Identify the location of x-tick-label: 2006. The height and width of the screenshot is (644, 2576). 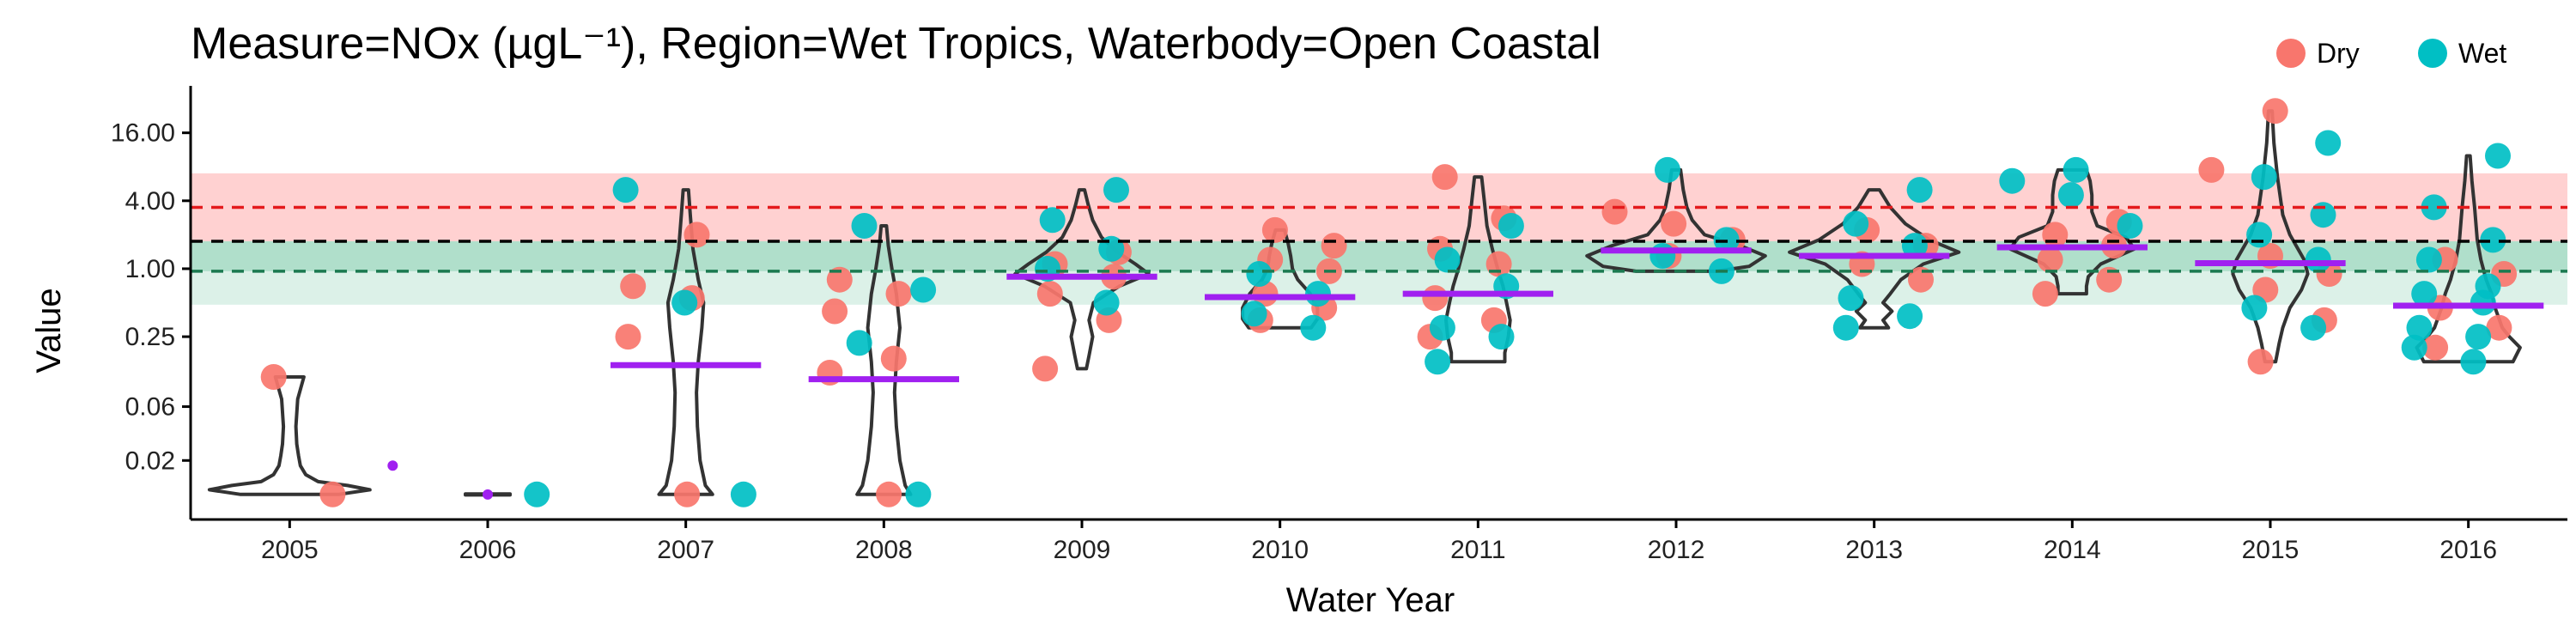
(488, 550).